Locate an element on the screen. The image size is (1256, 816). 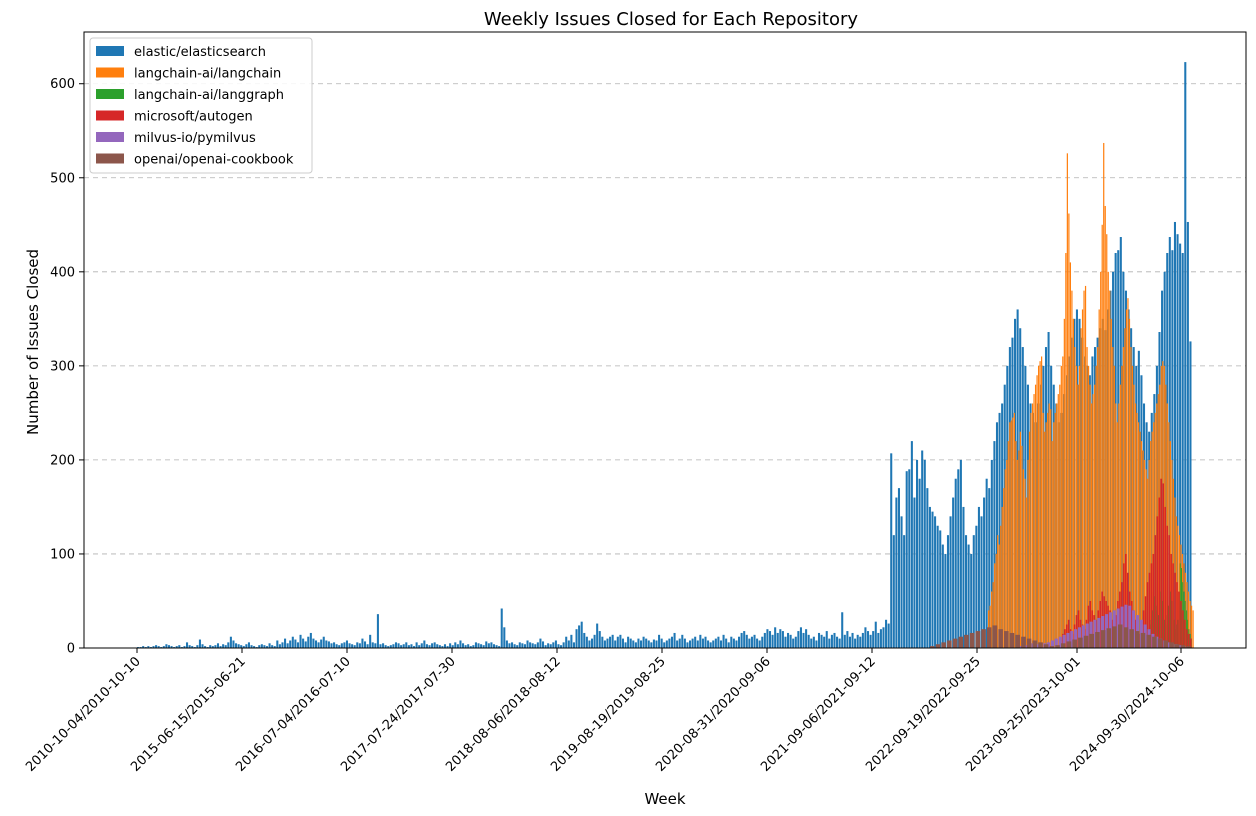
legend-label: openai/openai-cookbook is located at coordinates (214, 160).